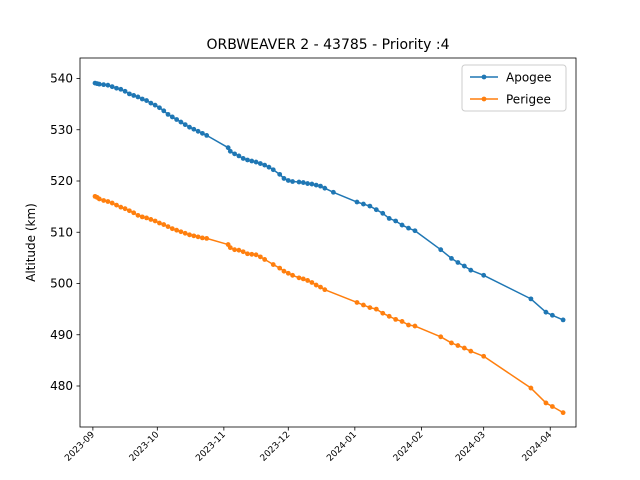 The height and width of the screenshot is (480, 640). What do you see at coordinates (211, 447) in the screenshot?
I see `x-tick-label: 2023-11` at bounding box center [211, 447].